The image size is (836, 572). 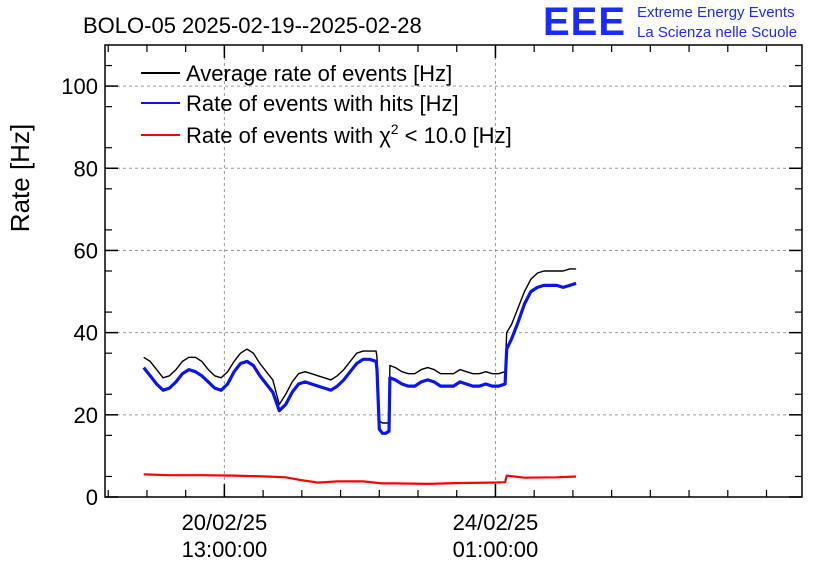 What do you see at coordinates (319, 73) in the screenshot?
I see `legend-entry-average-label: Average rate of events [Hz]` at bounding box center [319, 73].